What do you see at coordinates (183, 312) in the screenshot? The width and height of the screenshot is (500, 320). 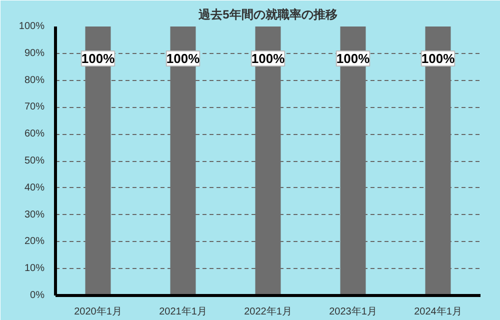 I see `x-tick-label: 2021年1月` at bounding box center [183, 312].